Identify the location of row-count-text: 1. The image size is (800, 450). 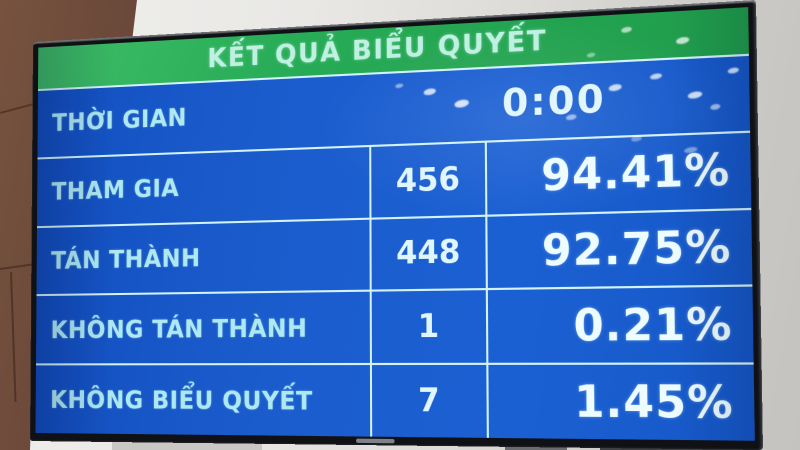
(428, 327).